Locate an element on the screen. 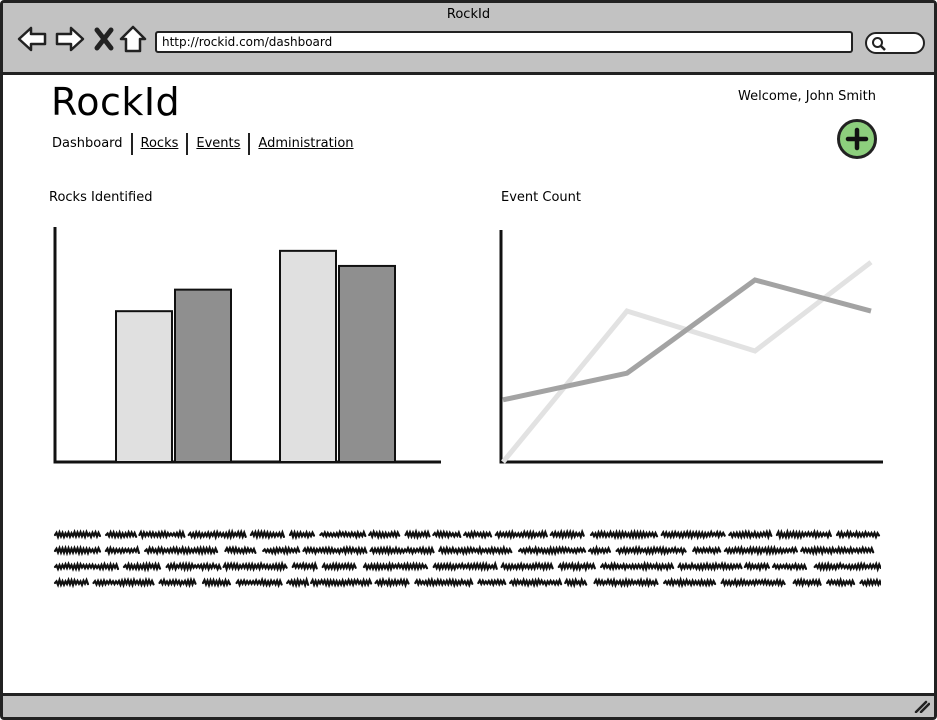 This screenshot has width=937, height=720. rocks-chart-title: Rocks Identified is located at coordinates (101, 197).